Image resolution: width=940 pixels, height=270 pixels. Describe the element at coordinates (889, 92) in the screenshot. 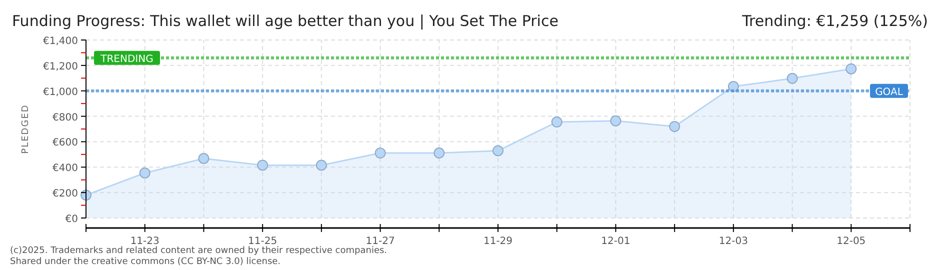

I see `ref-line-label: GOAL` at that location.